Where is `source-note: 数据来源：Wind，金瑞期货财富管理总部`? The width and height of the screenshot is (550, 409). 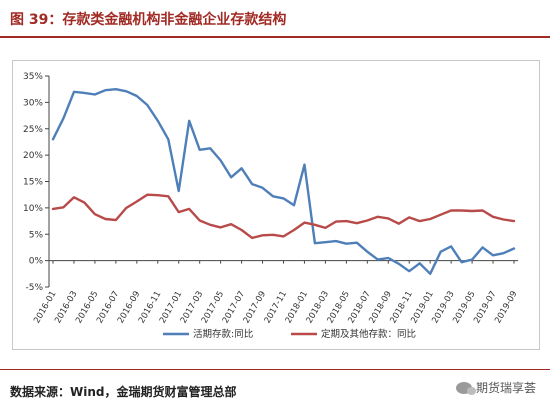 source-note: 数据来源：Wind，金瑞期货财富管理总部 is located at coordinates (123, 392).